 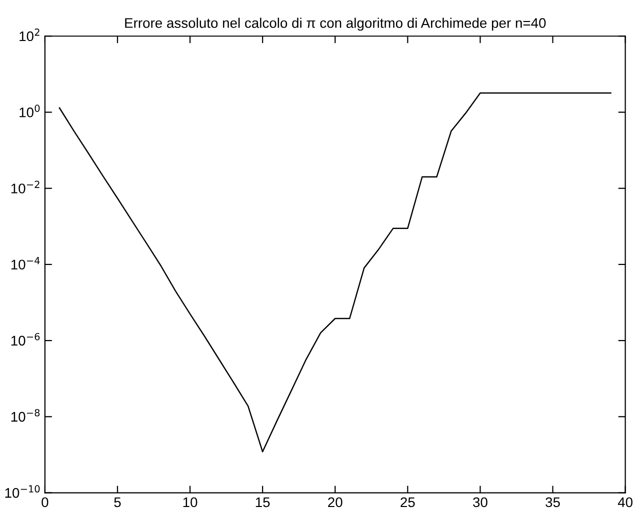 I want to click on x-tick-label: 40, so click(x=625, y=502).